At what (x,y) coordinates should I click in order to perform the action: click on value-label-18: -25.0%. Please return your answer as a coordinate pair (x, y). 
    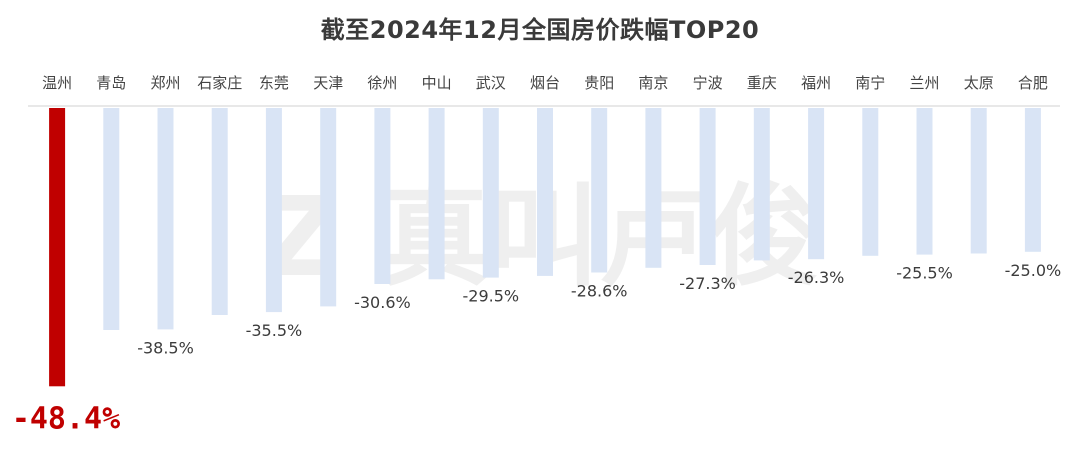
    Looking at the image, I should click on (1033, 270).